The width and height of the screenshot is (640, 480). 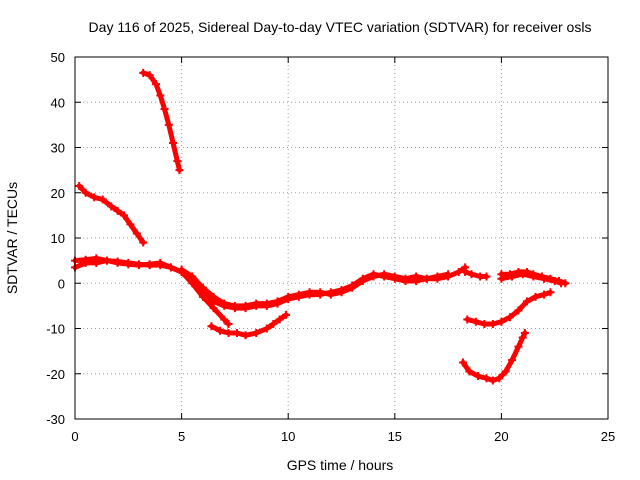 I want to click on x-tick-label: 10, so click(x=288, y=436).